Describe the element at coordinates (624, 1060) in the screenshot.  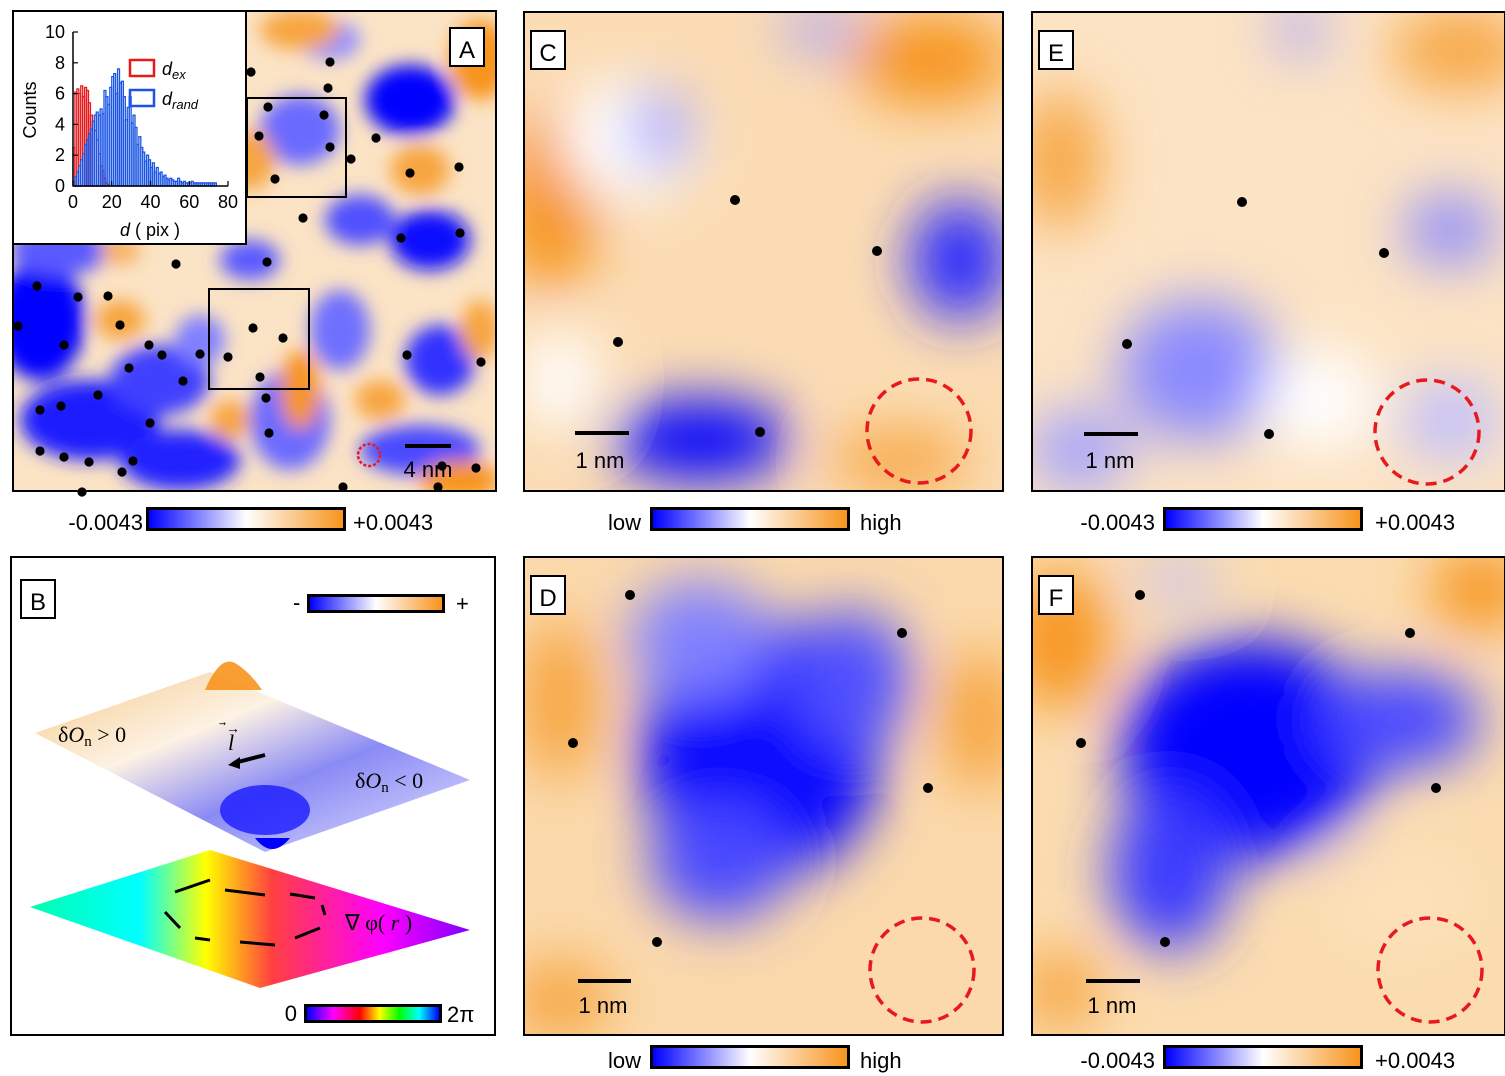
I see `panel-d-colorbar-min: low` at that location.